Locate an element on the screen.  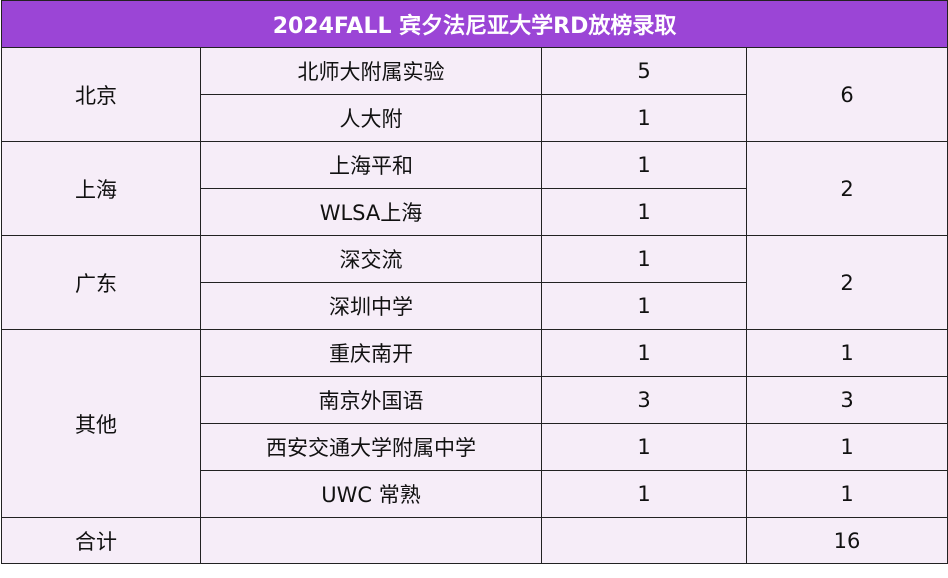
region-cell-beijing: 北京 is located at coordinates (101, 94).